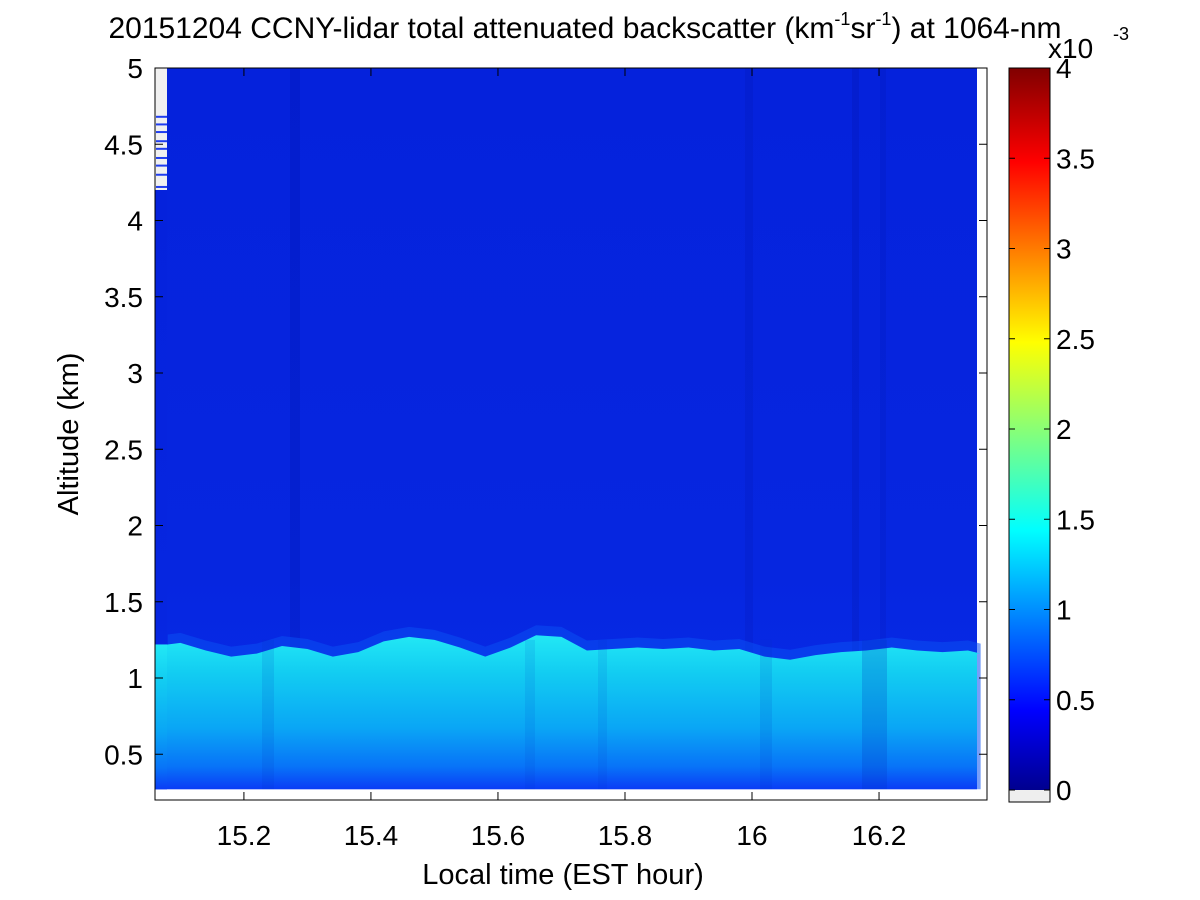 Image resolution: width=1200 pixels, height=900 pixels. What do you see at coordinates (879, 835) in the screenshot?
I see `x-tick-label: 16.2` at bounding box center [879, 835].